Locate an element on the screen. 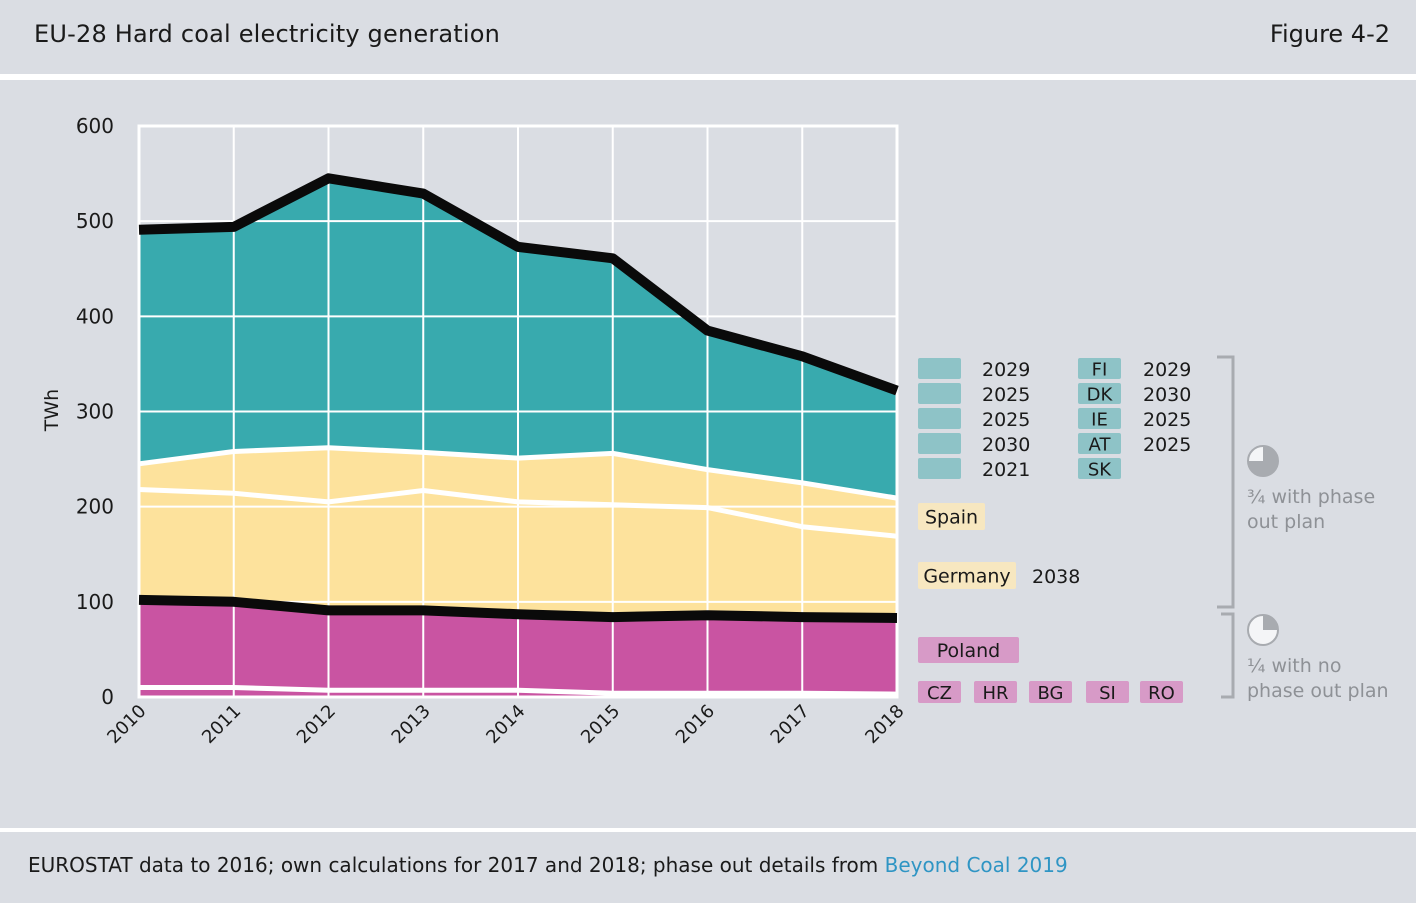 The height and width of the screenshot is (903, 1416). x-tick-label: 2017 is located at coordinates (790, 724).